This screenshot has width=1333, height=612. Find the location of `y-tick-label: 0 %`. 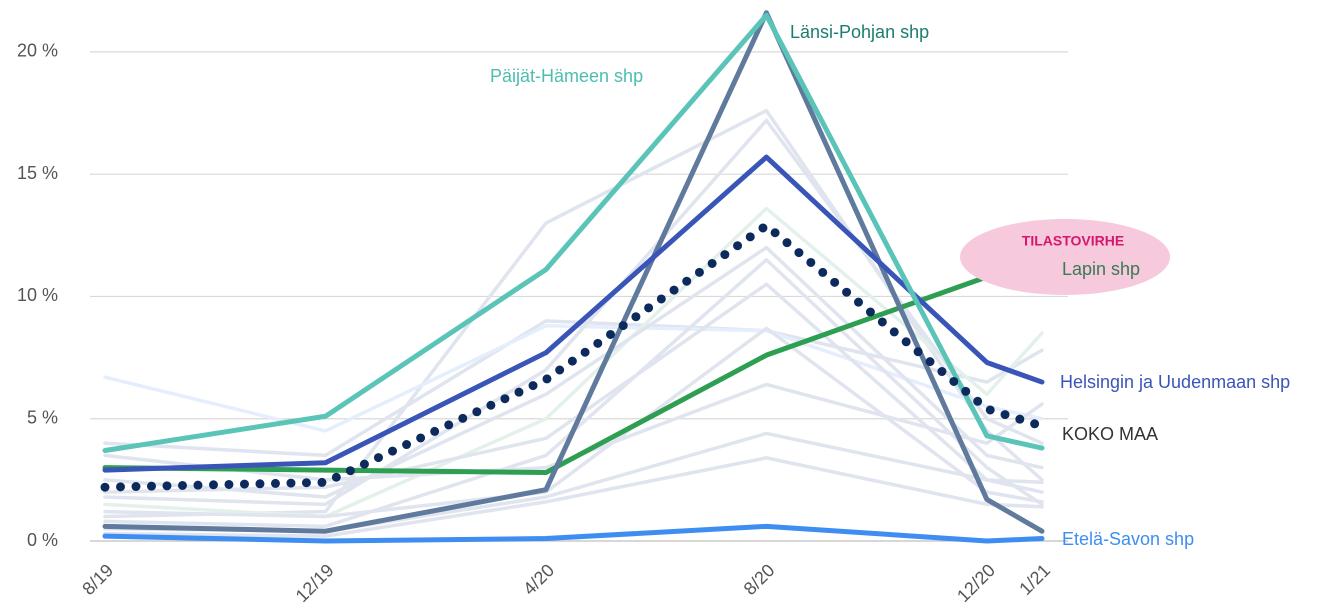

y-tick-label: 0 % is located at coordinates (42, 540).